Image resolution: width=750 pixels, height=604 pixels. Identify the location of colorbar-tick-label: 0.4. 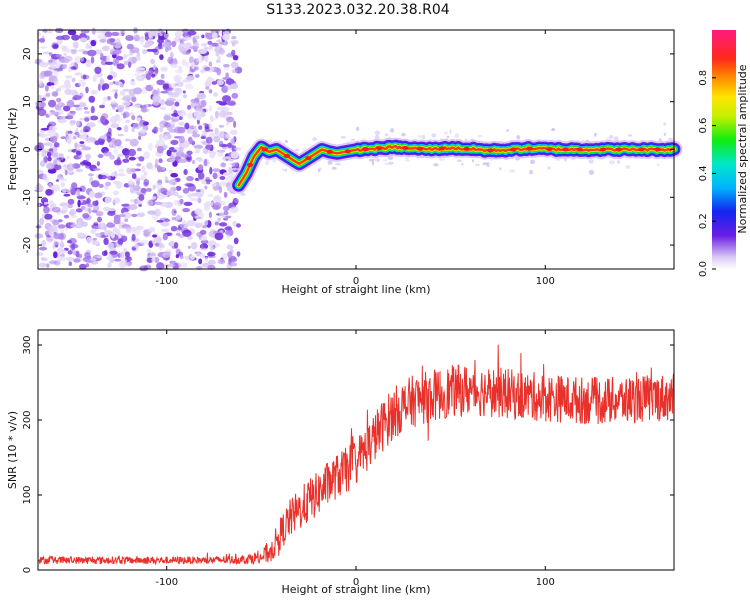
(703, 173).